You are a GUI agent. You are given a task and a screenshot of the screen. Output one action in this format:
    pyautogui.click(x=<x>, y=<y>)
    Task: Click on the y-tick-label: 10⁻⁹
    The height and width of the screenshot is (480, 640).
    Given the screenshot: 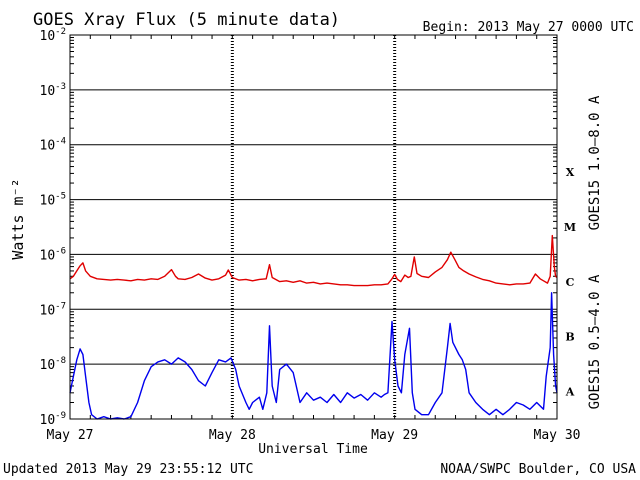 What is the action you would take?
    pyautogui.click(x=53, y=419)
    